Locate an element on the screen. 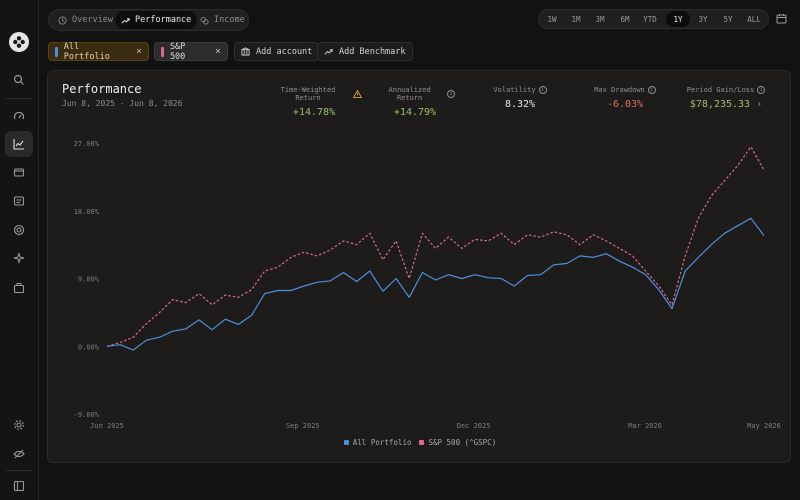 The width and height of the screenshot is (800, 500). sparkles-icon is located at coordinates (19, 258).